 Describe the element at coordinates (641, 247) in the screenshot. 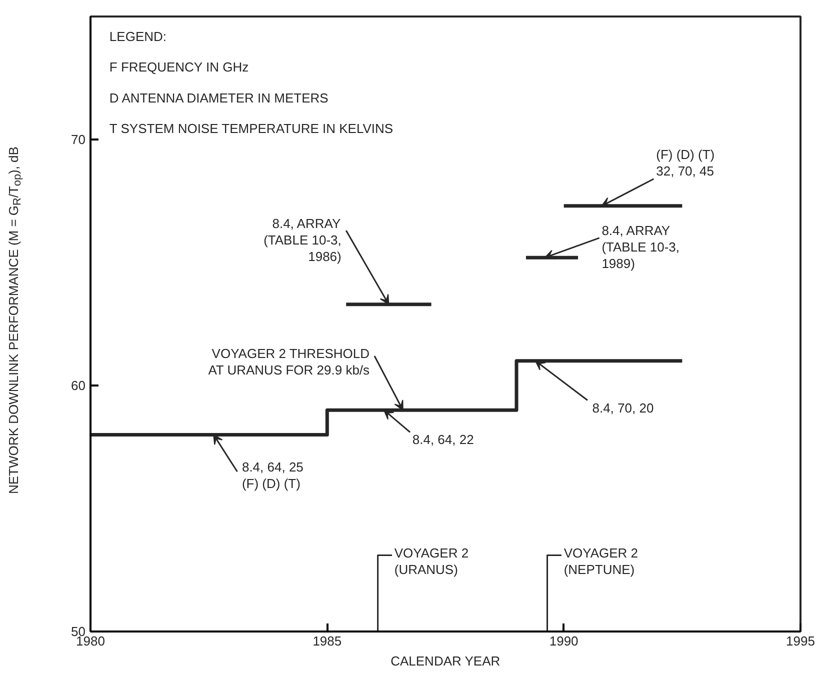

I see `annotation: 8.4, ARRAY (TABLE 10-3, 1989)` at that location.